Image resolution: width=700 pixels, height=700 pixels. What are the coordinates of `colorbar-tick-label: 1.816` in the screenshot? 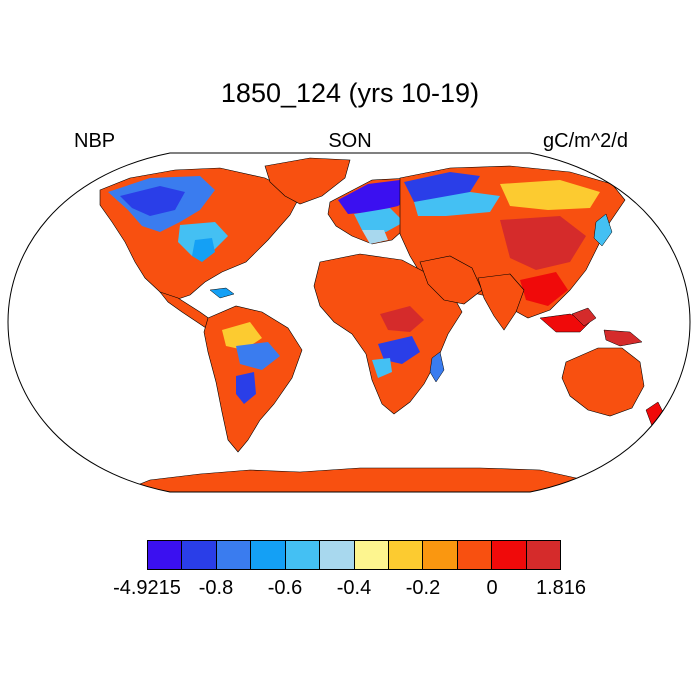 It's located at (561, 588).